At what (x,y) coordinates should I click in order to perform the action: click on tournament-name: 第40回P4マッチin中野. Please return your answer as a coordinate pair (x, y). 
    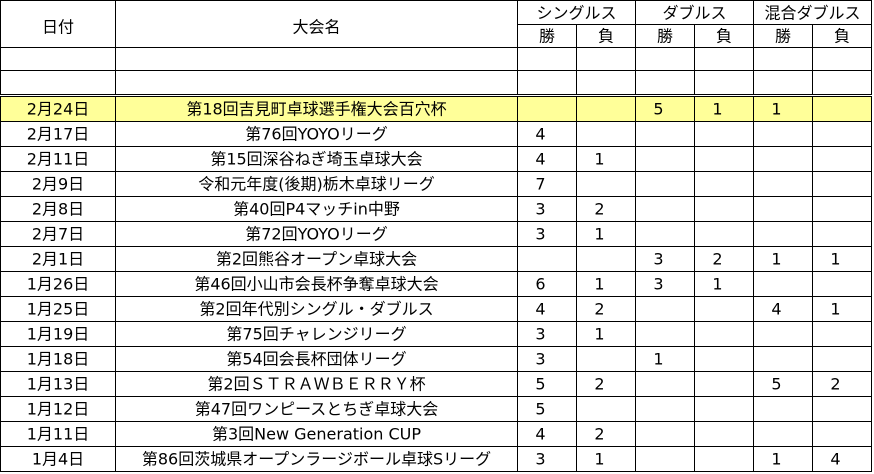
    Looking at the image, I should click on (316, 209).